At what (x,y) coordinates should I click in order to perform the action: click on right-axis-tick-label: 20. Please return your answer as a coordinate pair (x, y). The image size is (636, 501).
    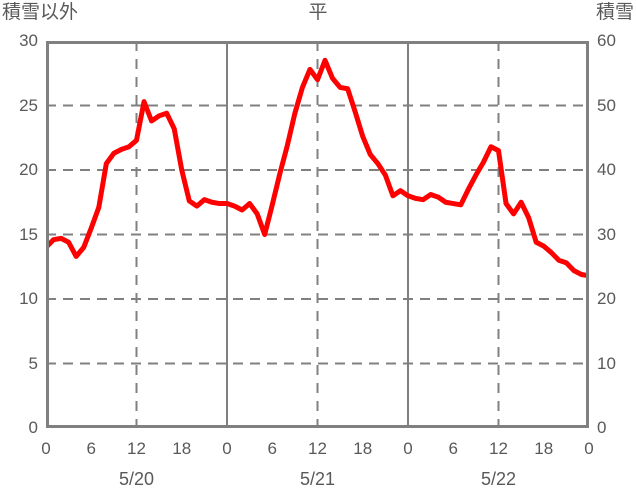
    Looking at the image, I should click on (606, 298).